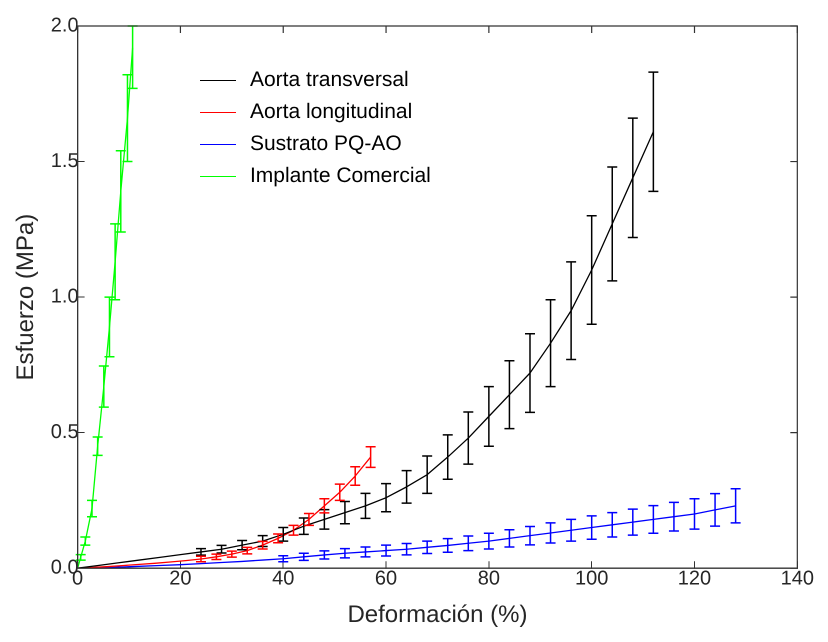  Describe the element at coordinates (695, 579) in the screenshot. I see `x-tick-label: 120` at that location.